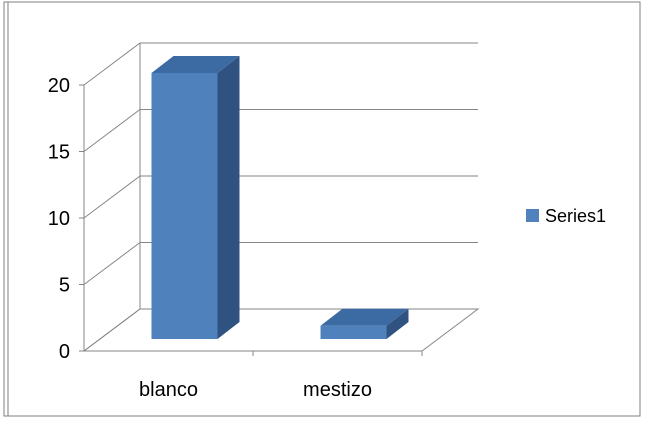 The height and width of the screenshot is (426, 645). Describe the element at coordinates (255, 390) in the screenshot. I see `x-axis-tick-labels: blanco mestizo` at that location.